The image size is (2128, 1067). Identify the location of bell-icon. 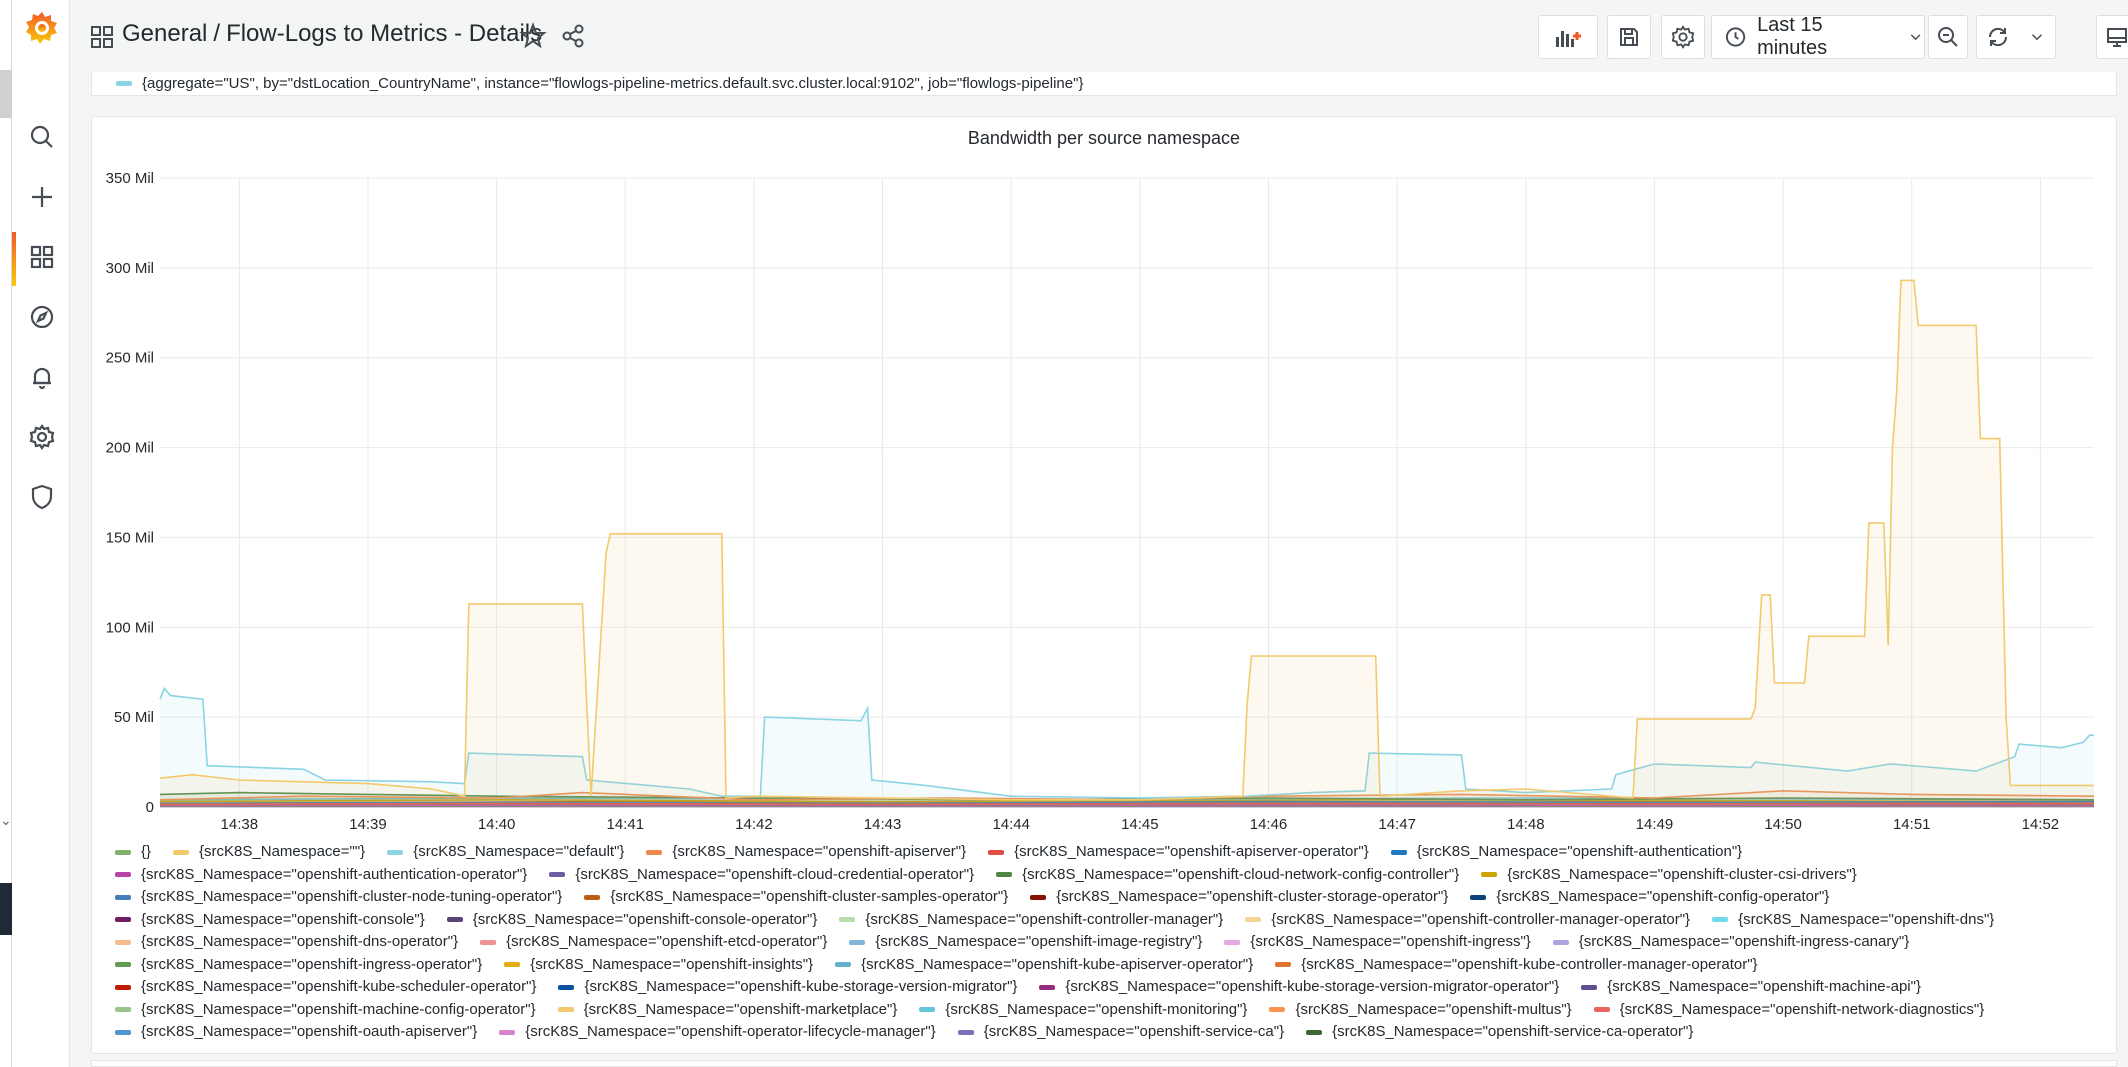
(42, 377).